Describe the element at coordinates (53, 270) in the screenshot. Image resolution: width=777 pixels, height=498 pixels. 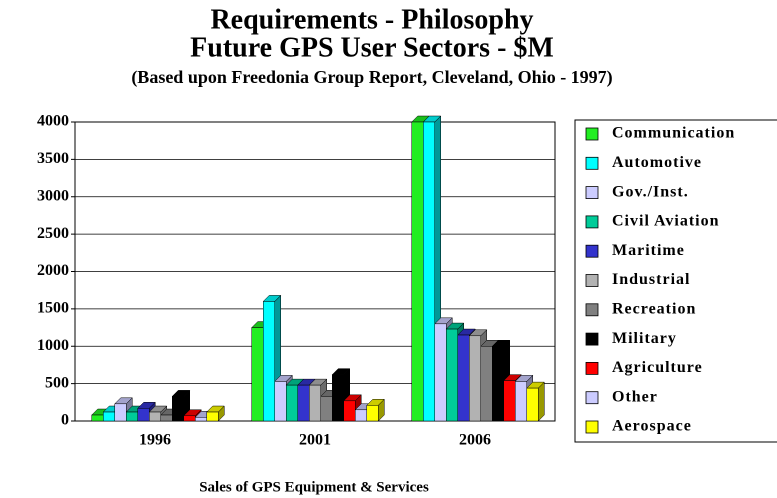
I see `y-tick-label: 2000` at that location.